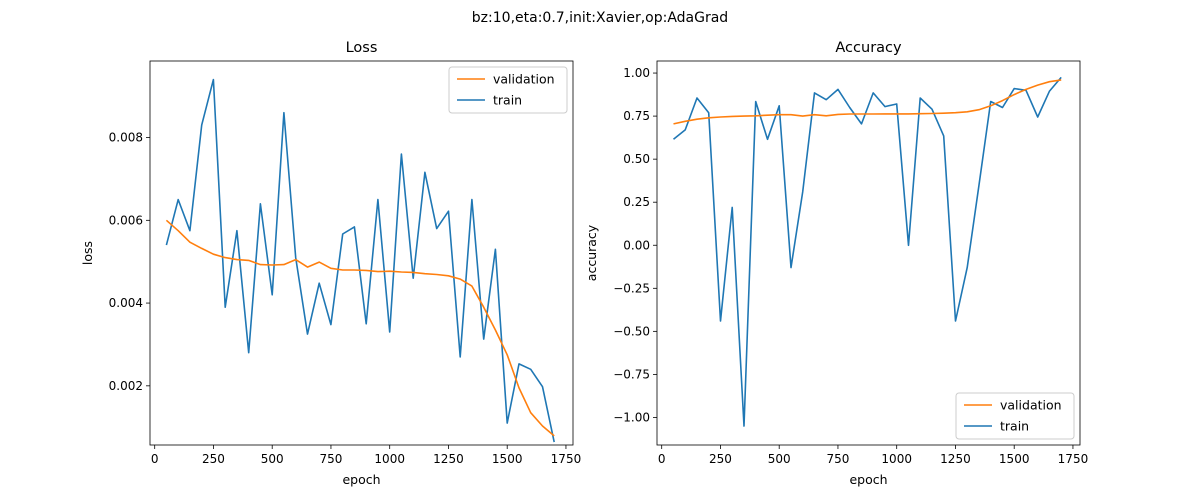 The height and width of the screenshot is (504, 1200). Describe the element at coordinates (955, 459) in the screenshot. I see `accuracy-xtick-label: 1250` at that location.